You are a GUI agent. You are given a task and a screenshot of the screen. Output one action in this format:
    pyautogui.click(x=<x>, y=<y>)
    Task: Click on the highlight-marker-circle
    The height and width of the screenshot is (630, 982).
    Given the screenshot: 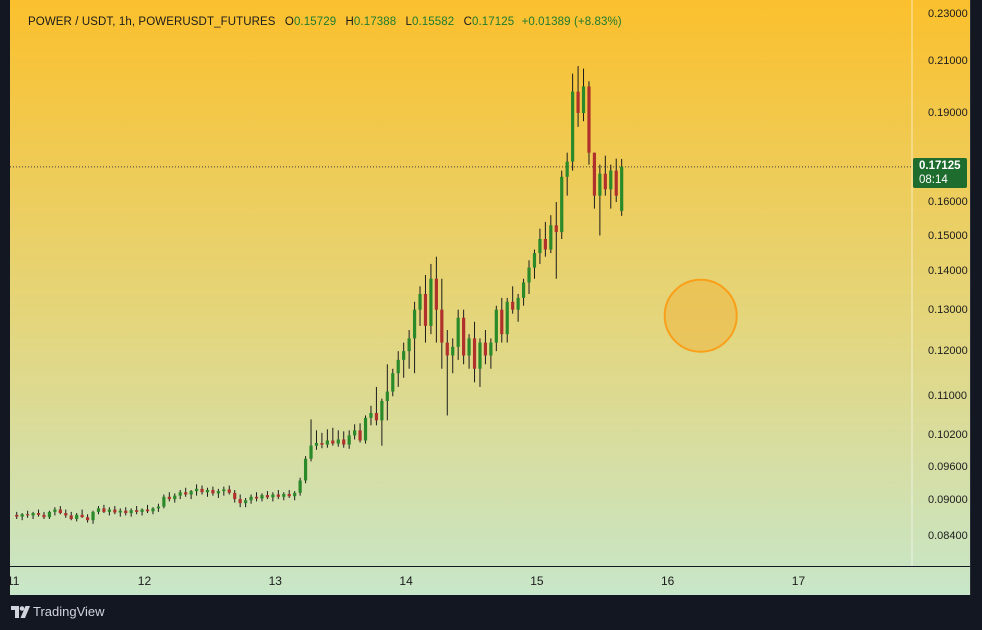 What is the action you would take?
    pyautogui.click(x=700, y=315)
    